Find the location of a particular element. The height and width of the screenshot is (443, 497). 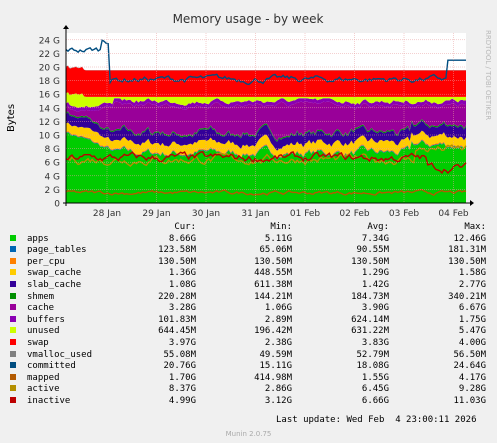

y-axis-arrow is located at coordinates (66, 27).